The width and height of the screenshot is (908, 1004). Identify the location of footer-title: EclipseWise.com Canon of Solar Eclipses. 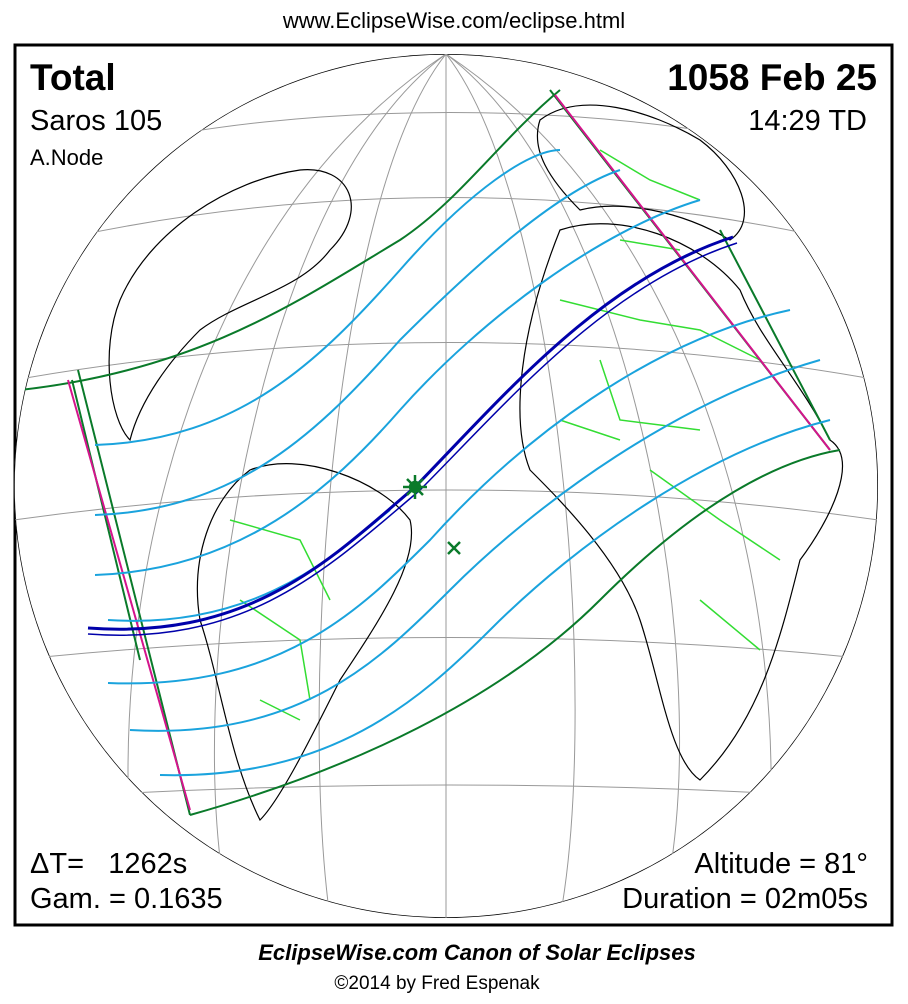
(477, 952).